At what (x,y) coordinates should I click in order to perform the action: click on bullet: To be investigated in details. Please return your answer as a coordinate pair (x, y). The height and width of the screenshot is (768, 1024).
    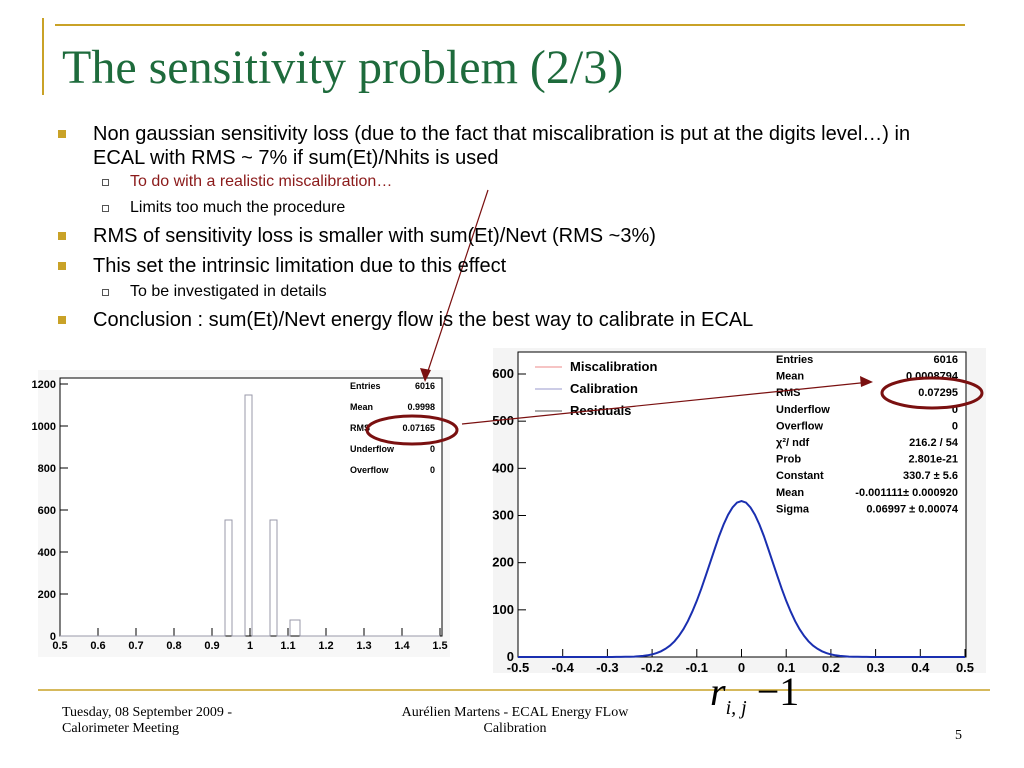
    Looking at the image, I should click on (536, 292).